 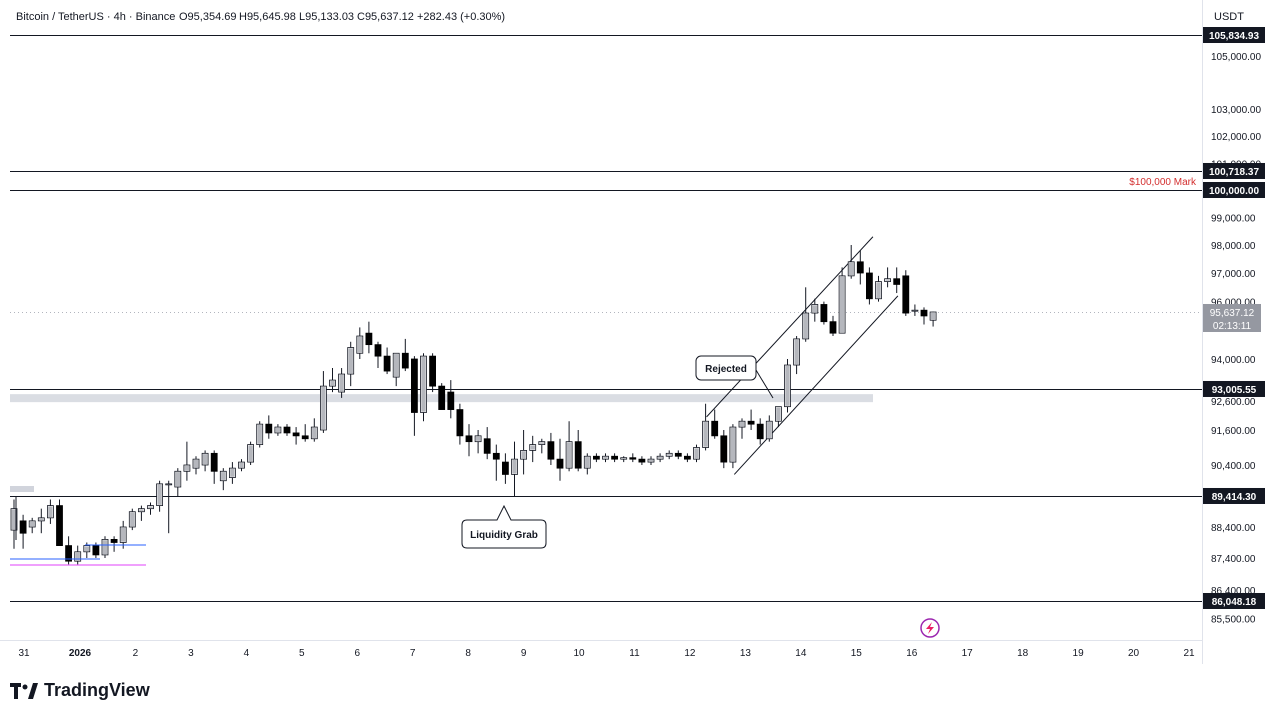 What do you see at coordinates (95, 17) in the screenshot?
I see `header-symbol: Bitcoin / TetherUS · 4h · Binance` at bounding box center [95, 17].